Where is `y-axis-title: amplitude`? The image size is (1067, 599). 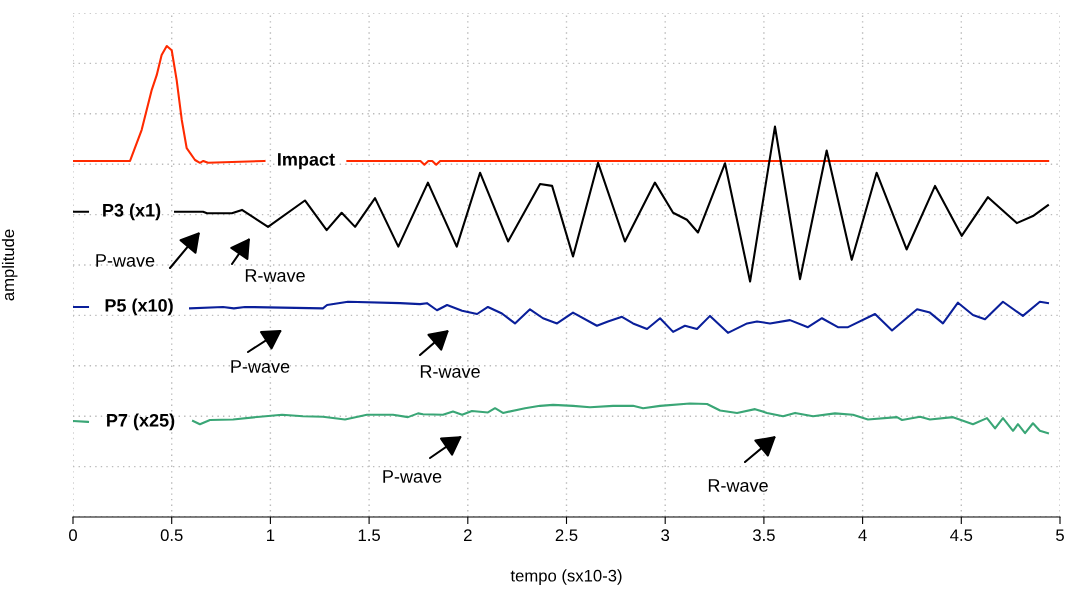
y-axis-title: amplitude is located at coordinates (9, 265).